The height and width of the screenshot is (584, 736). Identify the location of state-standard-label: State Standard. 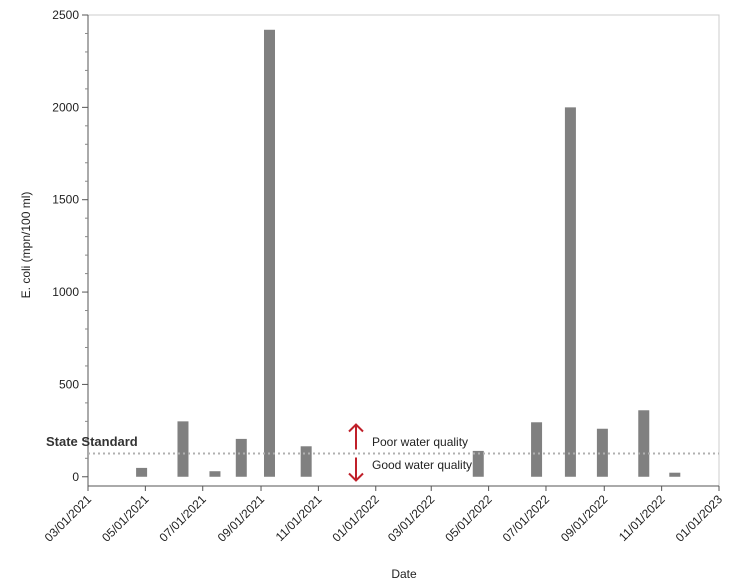
(92, 441).